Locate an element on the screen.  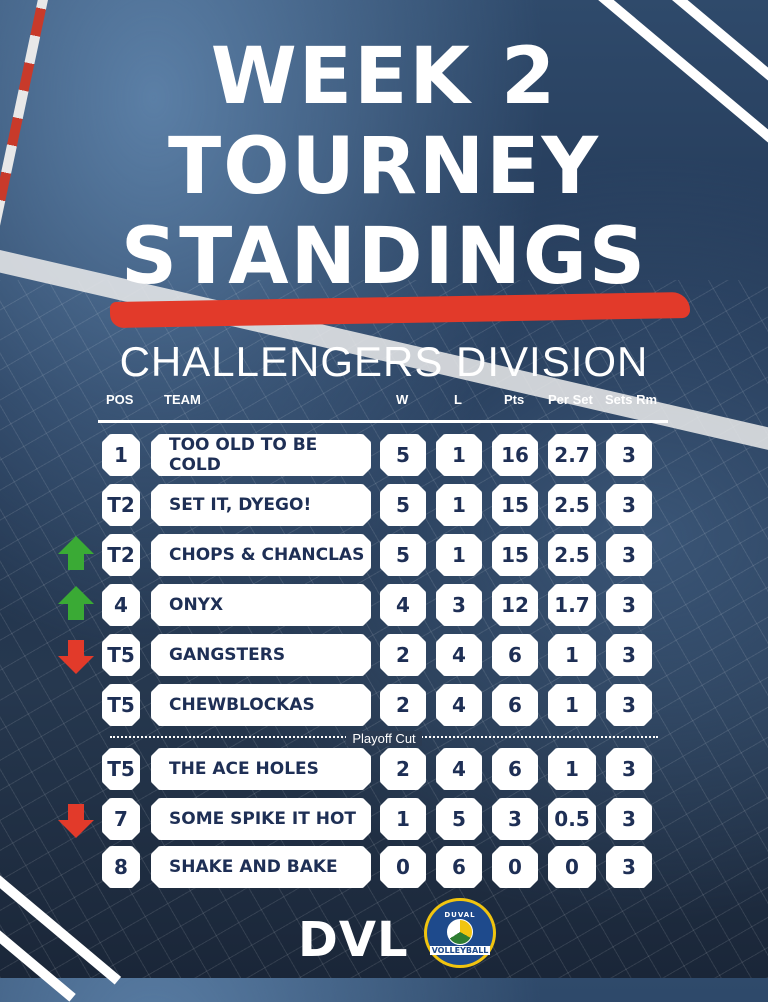
cell-team: THE ACE HOLES is located at coordinates (261, 769).